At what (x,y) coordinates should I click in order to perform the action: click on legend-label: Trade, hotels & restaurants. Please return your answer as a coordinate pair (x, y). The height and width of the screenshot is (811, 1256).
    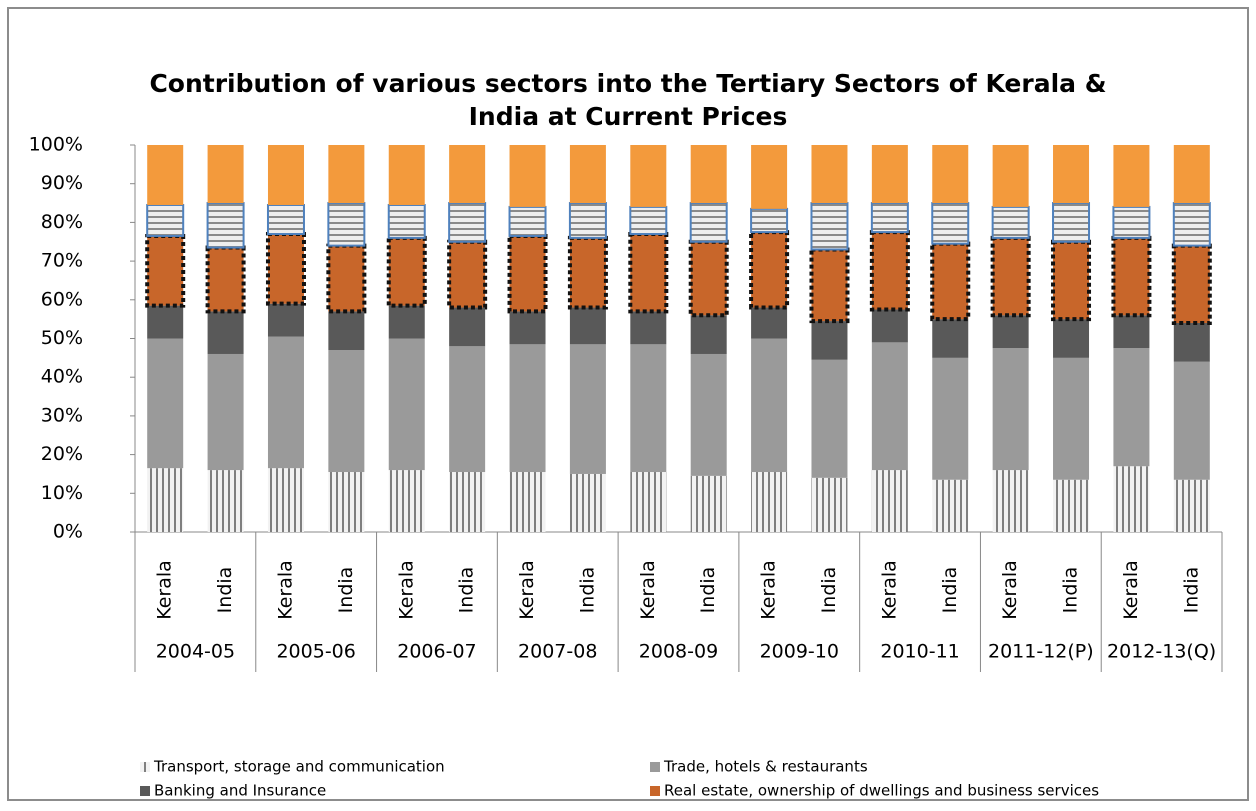
    Looking at the image, I should click on (765, 767).